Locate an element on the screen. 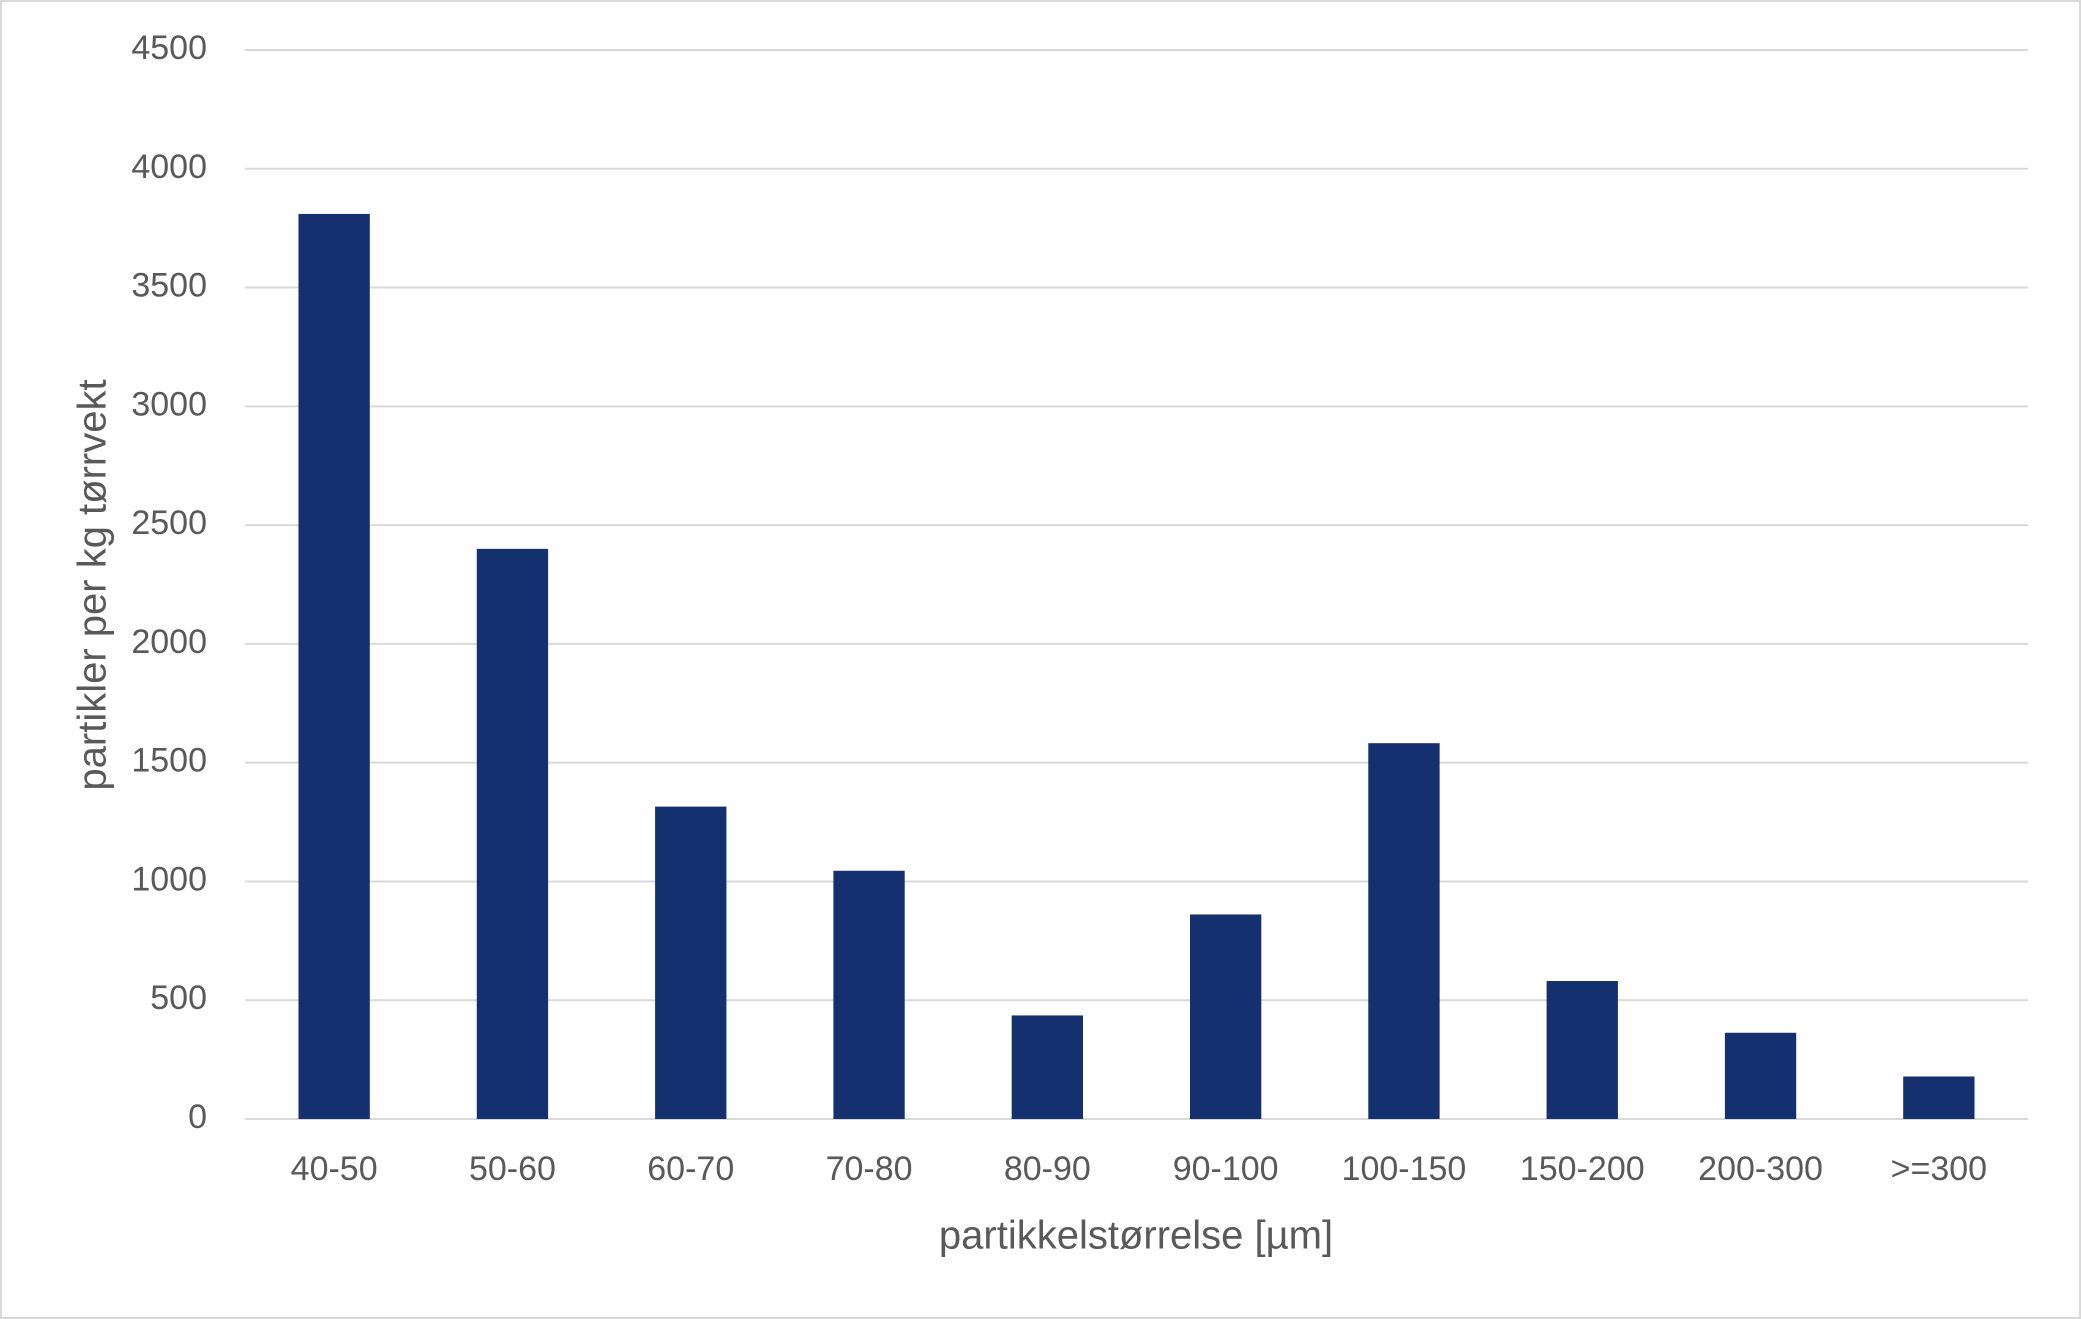 The height and width of the screenshot is (1319, 2081). y-tick-label: 500 is located at coordinates (178, 998).